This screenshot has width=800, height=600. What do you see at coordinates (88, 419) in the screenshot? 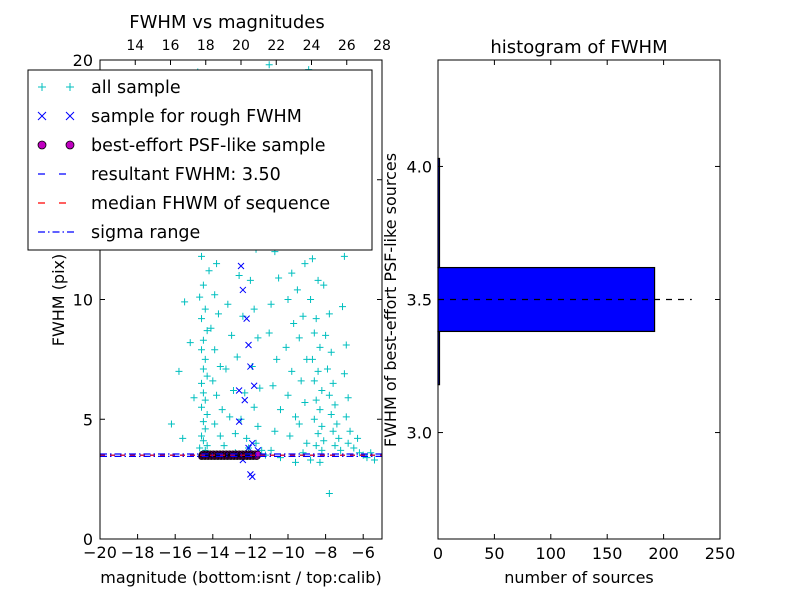
I see `y-tick-label: 5` at bounding box center [88, 419].